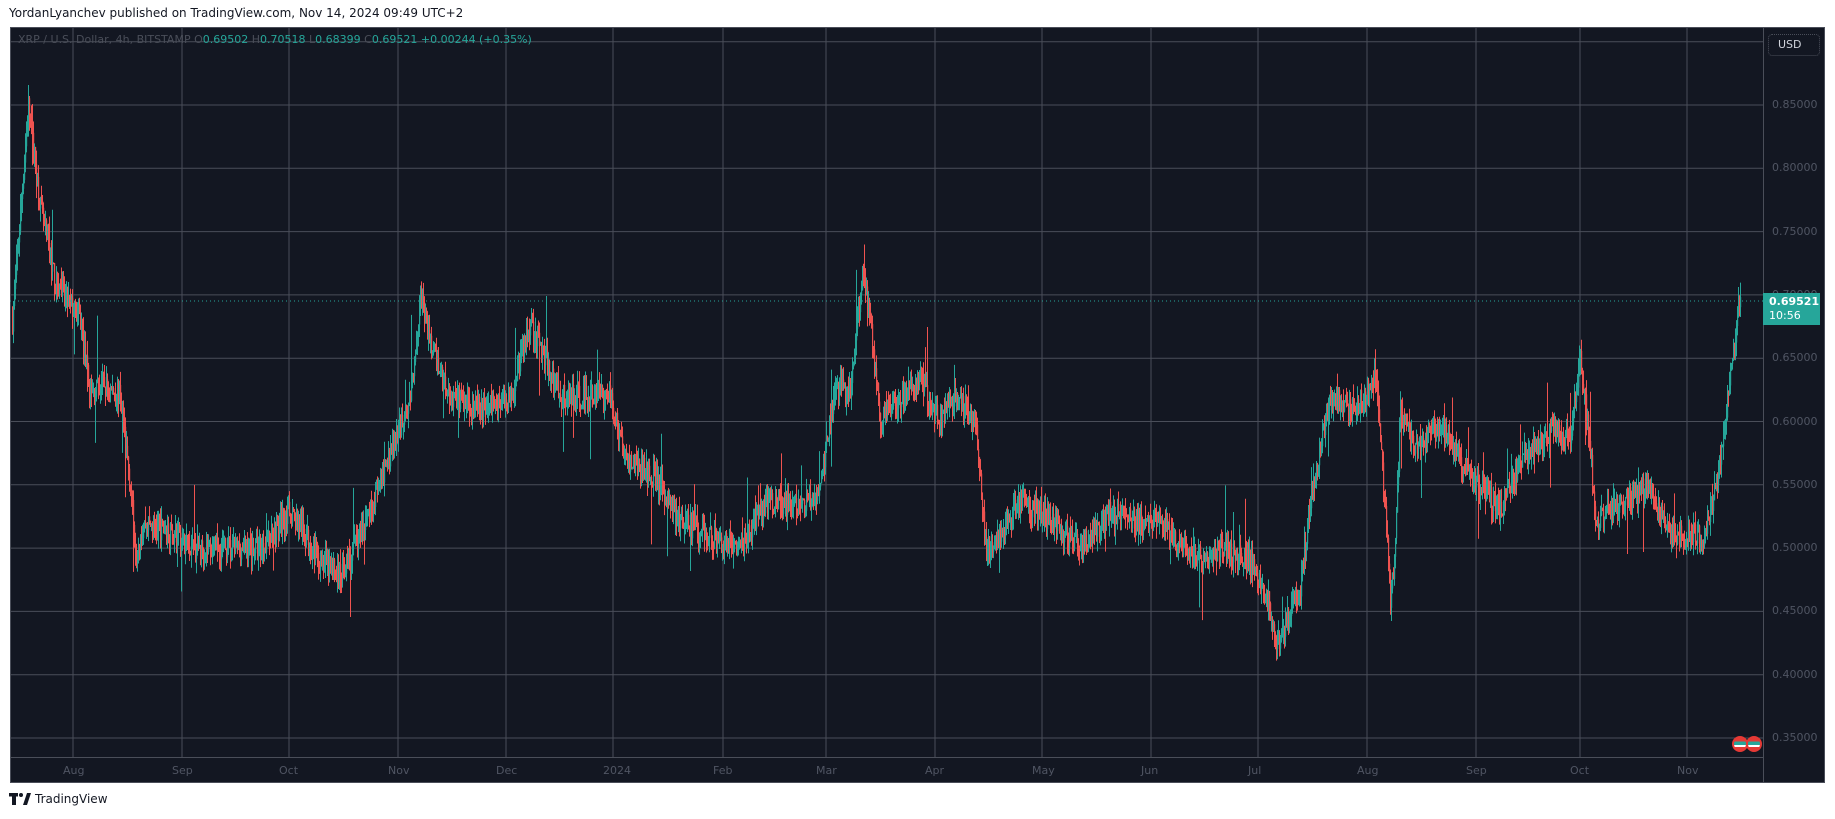 The height and width of the screenshot is (819, 1835). Describe the element at coordinates (1795, 358) in the screenshot. I see `price-tick-label: 0.65000` at that location.